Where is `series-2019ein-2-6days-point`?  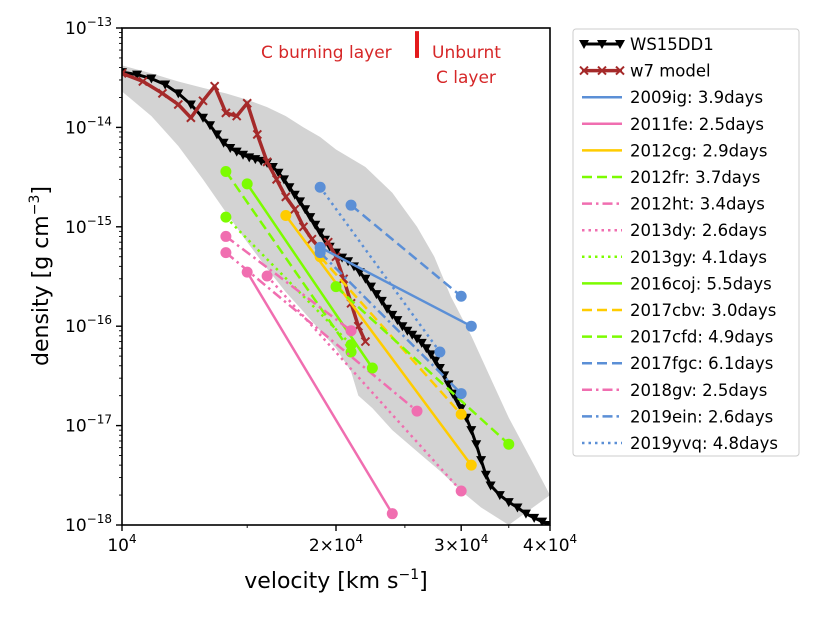
series-2019ein-2-6days-point is located at coordinates (461, 394).